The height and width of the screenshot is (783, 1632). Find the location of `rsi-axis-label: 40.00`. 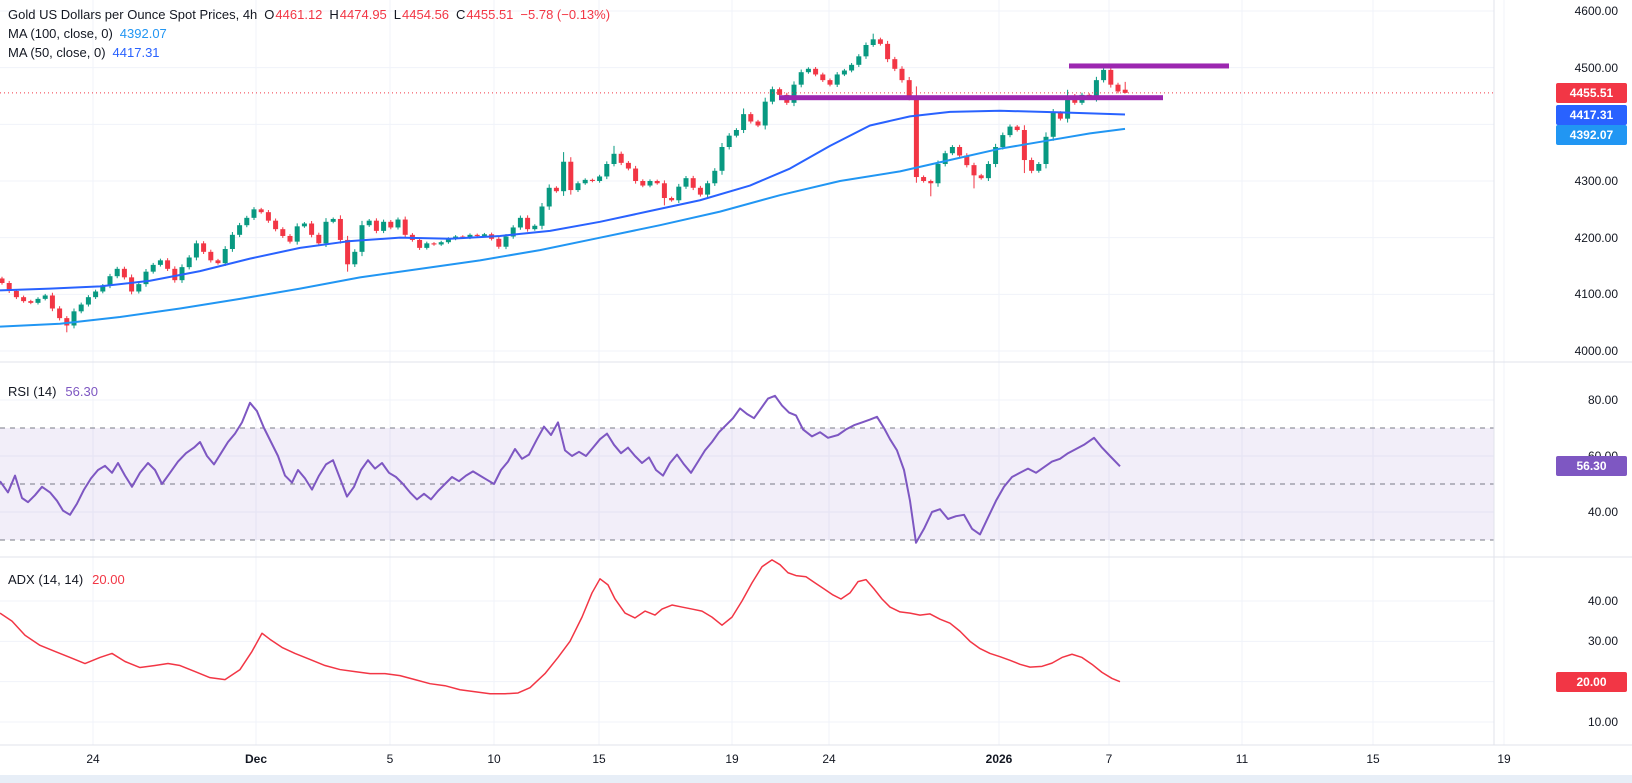

rsi-axis-label: 40.00 is located at coordinates (1602, 512).